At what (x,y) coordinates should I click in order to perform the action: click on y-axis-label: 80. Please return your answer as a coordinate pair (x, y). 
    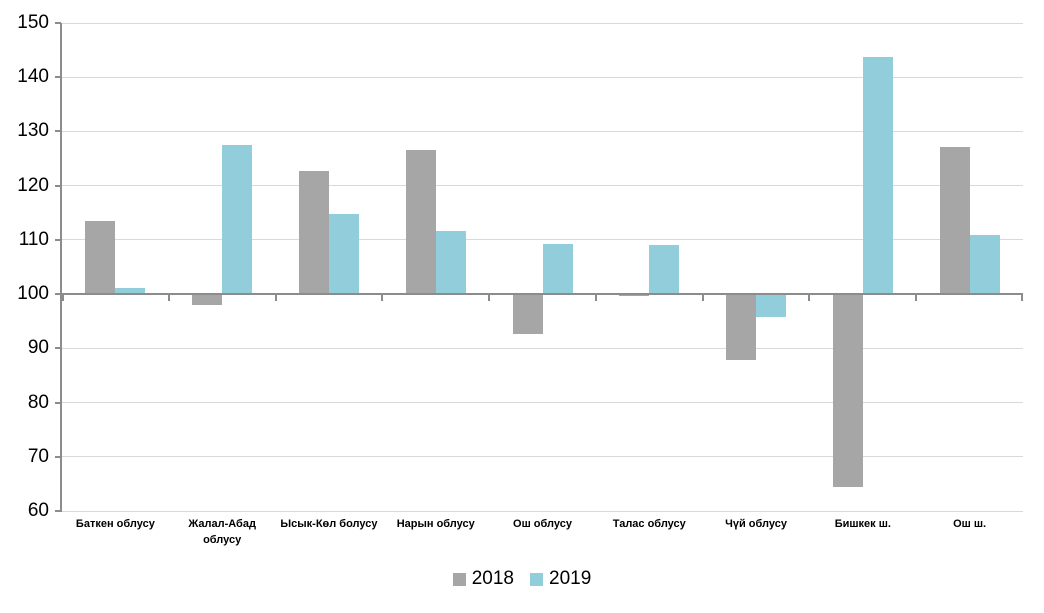
    Looking at the image, I should click on (38, 402).